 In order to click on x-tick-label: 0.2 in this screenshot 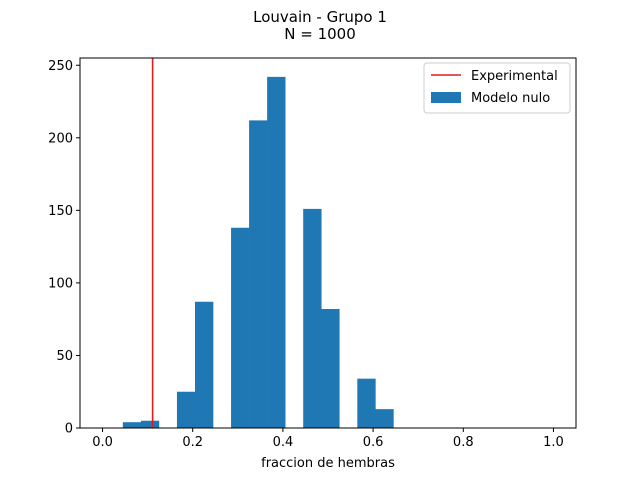, I will do `click(192, 442)`.